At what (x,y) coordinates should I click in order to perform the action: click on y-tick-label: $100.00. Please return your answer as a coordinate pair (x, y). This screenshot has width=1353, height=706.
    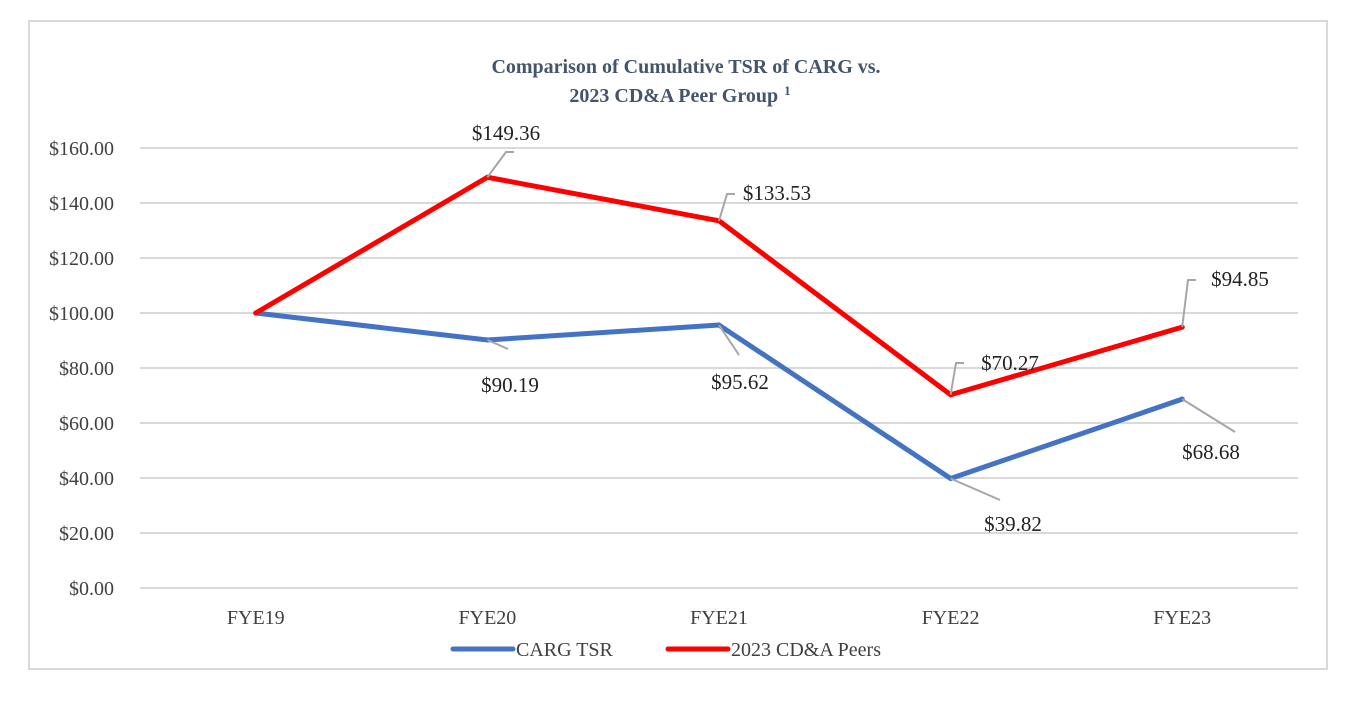
    Looking at the image, I should click on (81, 314).